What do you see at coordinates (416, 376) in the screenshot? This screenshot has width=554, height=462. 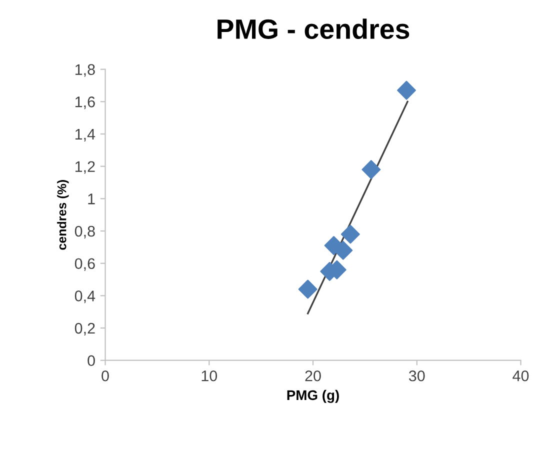 I see `x-tick-label: 30` at bounding box center [416, 376].